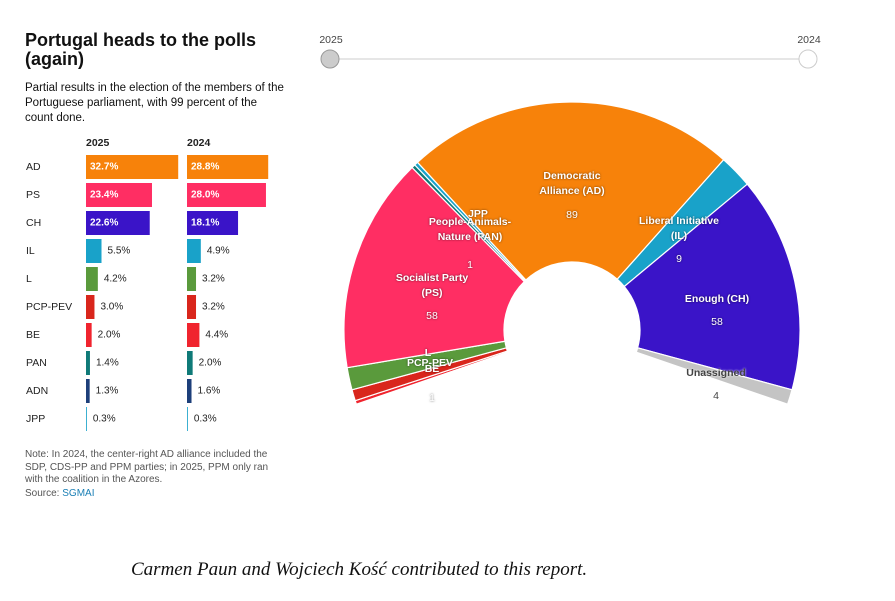  Describe the element at coordinates (78, 493) in the screenshot. I see `source-link: SGMAI` at that location.